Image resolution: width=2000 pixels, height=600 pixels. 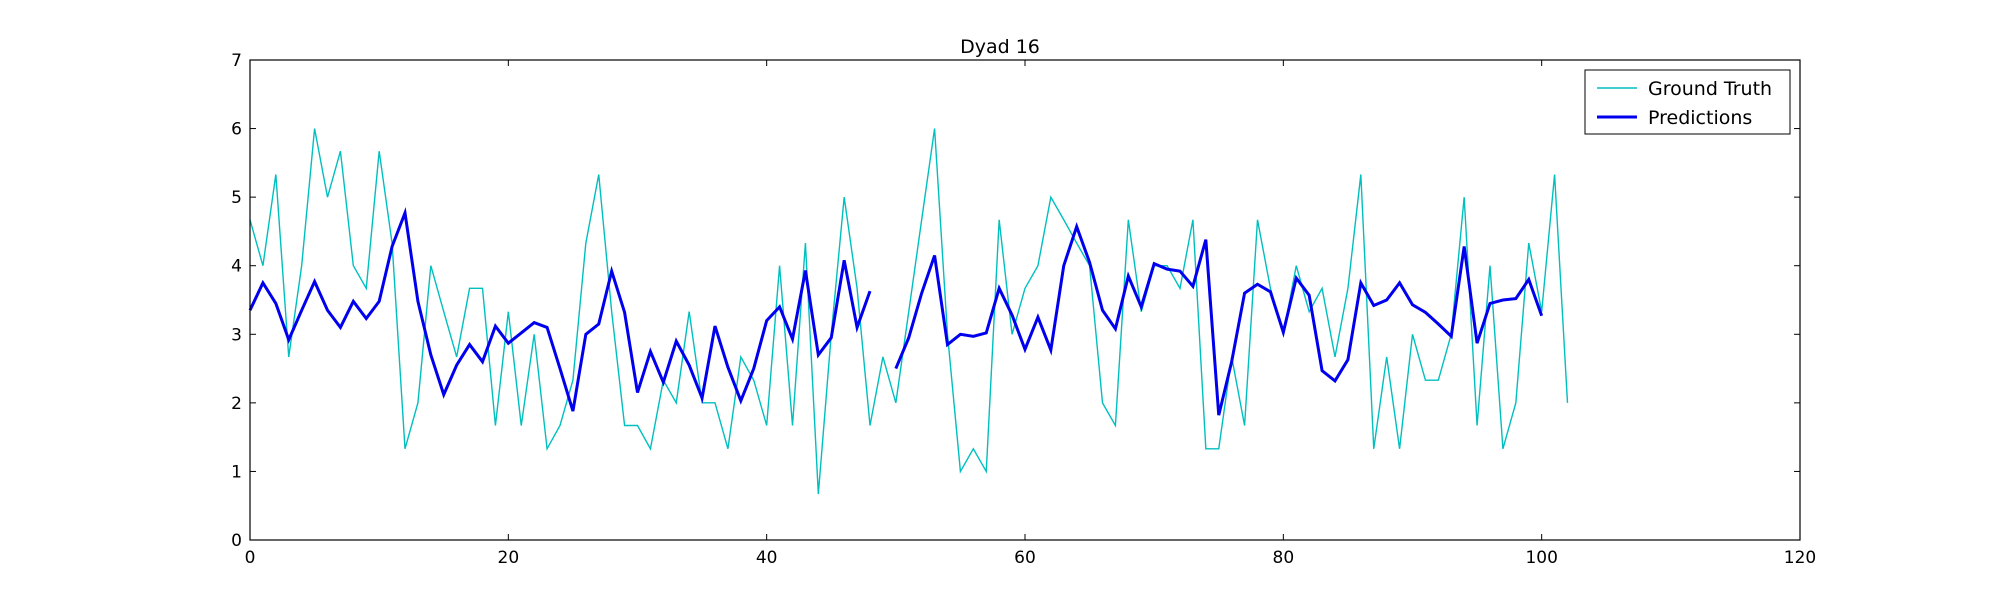 I want to click on y-tick-label: 1, so click(x=236, y=472).